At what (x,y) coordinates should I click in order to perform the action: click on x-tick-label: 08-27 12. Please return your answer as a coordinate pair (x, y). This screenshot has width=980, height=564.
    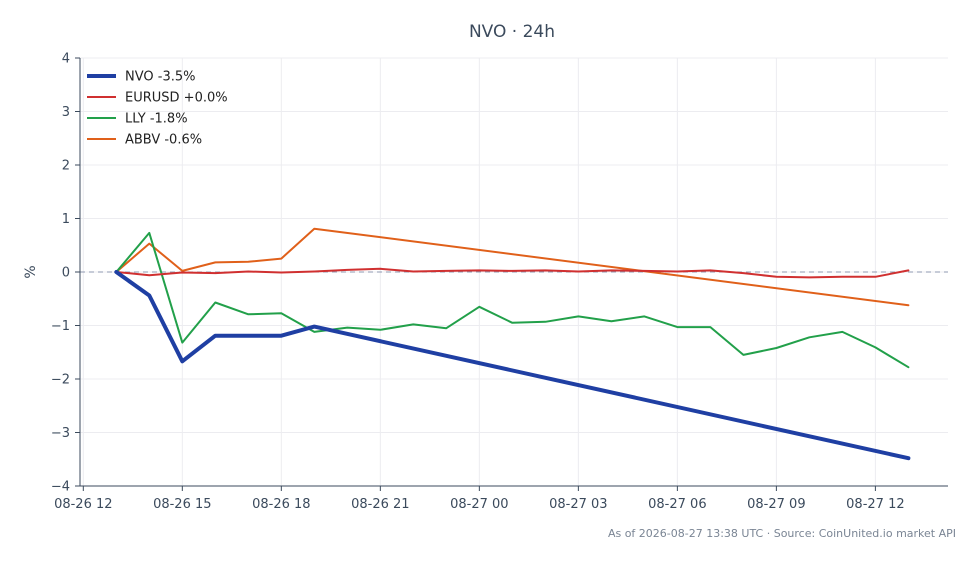
    Looking at the image, I should click on (875, 504).